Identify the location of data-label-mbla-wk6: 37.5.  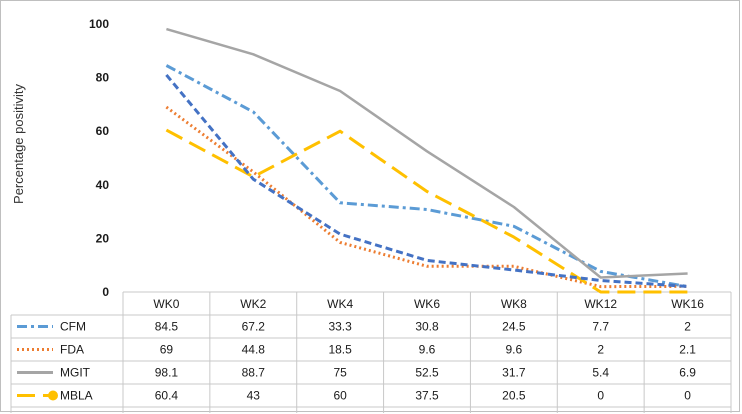
(427, 396).